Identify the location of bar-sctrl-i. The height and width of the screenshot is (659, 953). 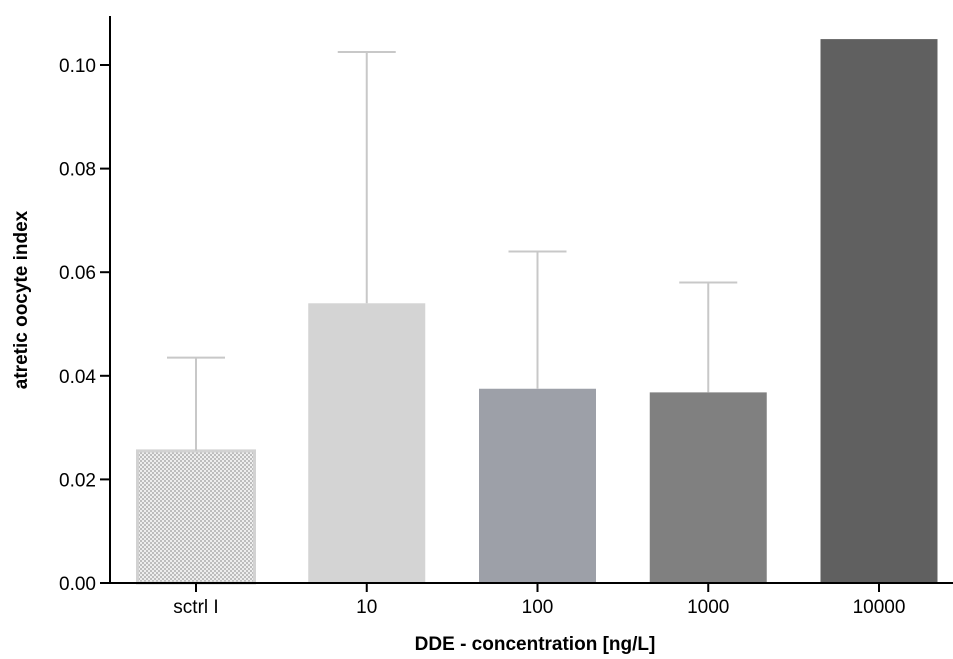
(196, 517).